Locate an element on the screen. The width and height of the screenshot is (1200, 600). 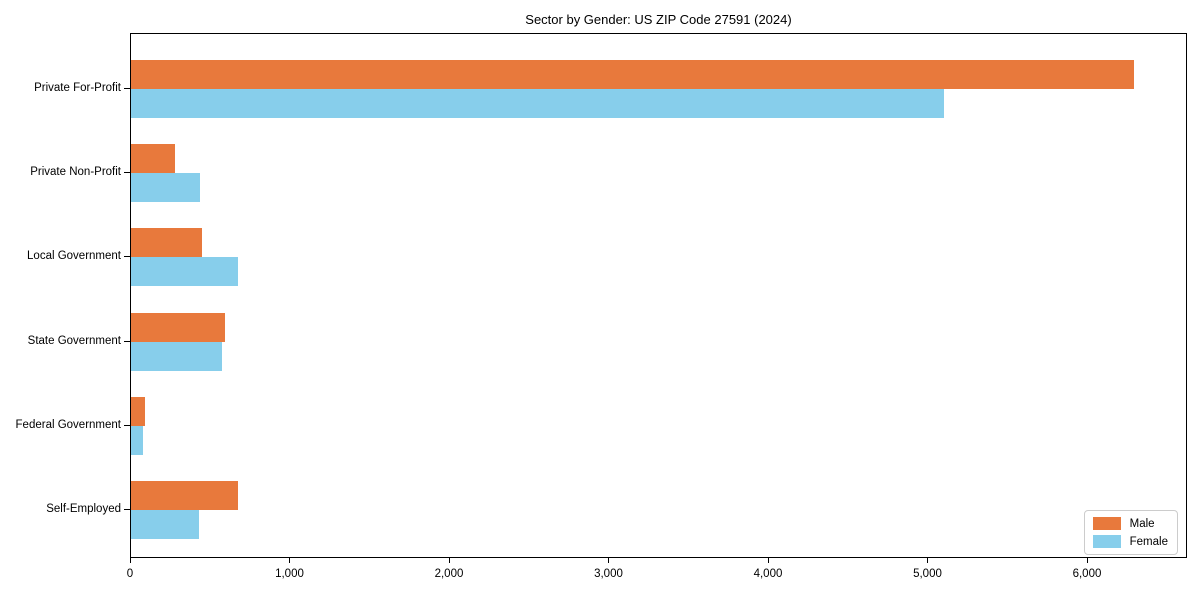
x-tick-label-4: 4,000 is located at coordinates (768, 574).